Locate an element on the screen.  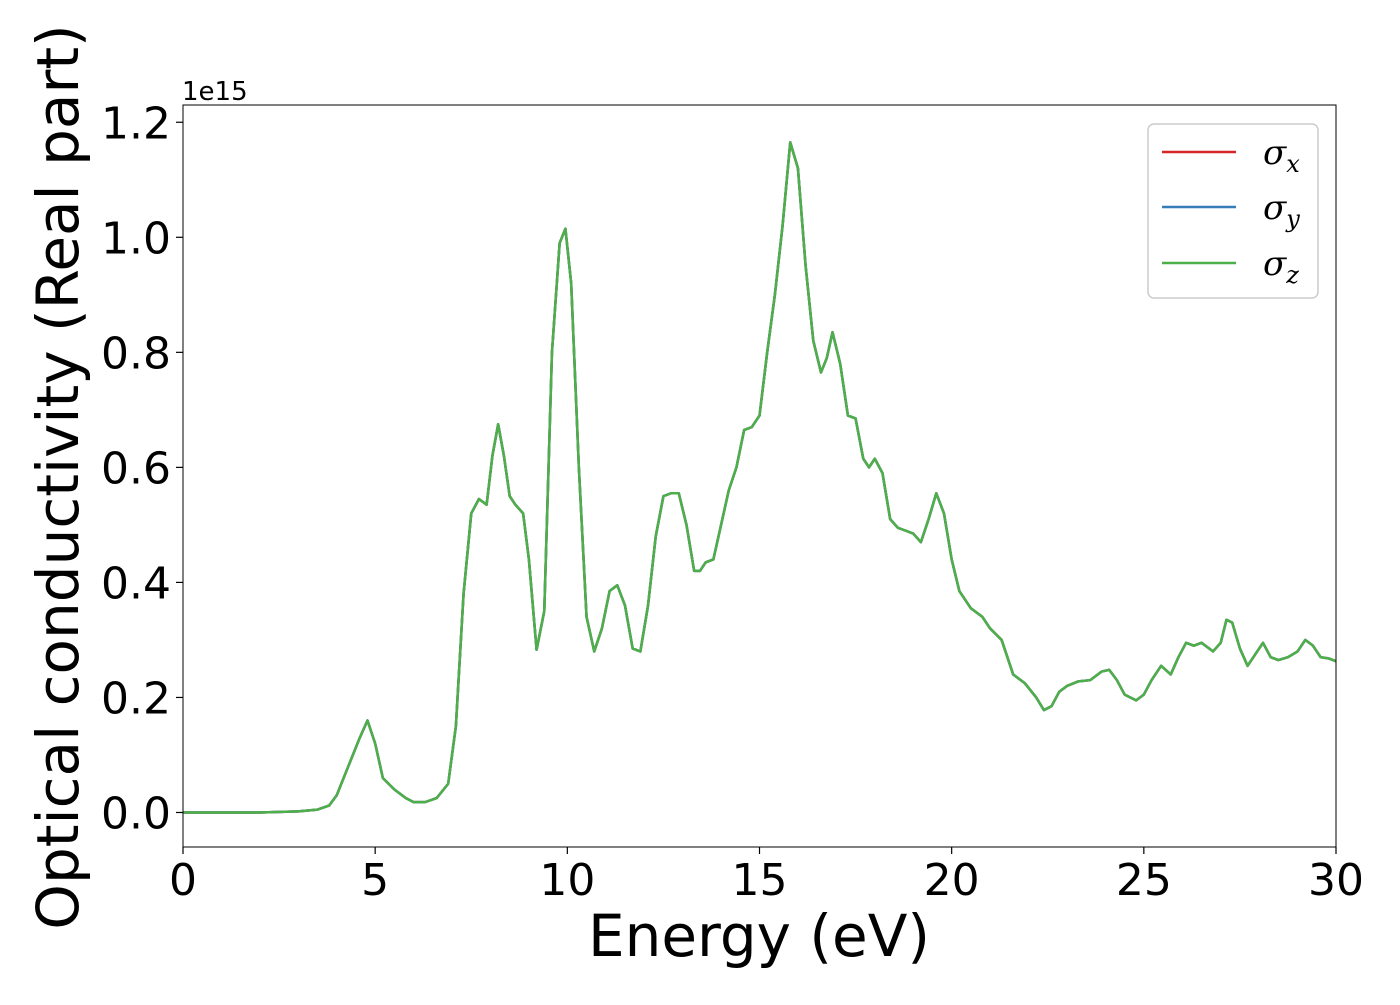
x-tick-label: 30 is located at coordinates (1336, 880).